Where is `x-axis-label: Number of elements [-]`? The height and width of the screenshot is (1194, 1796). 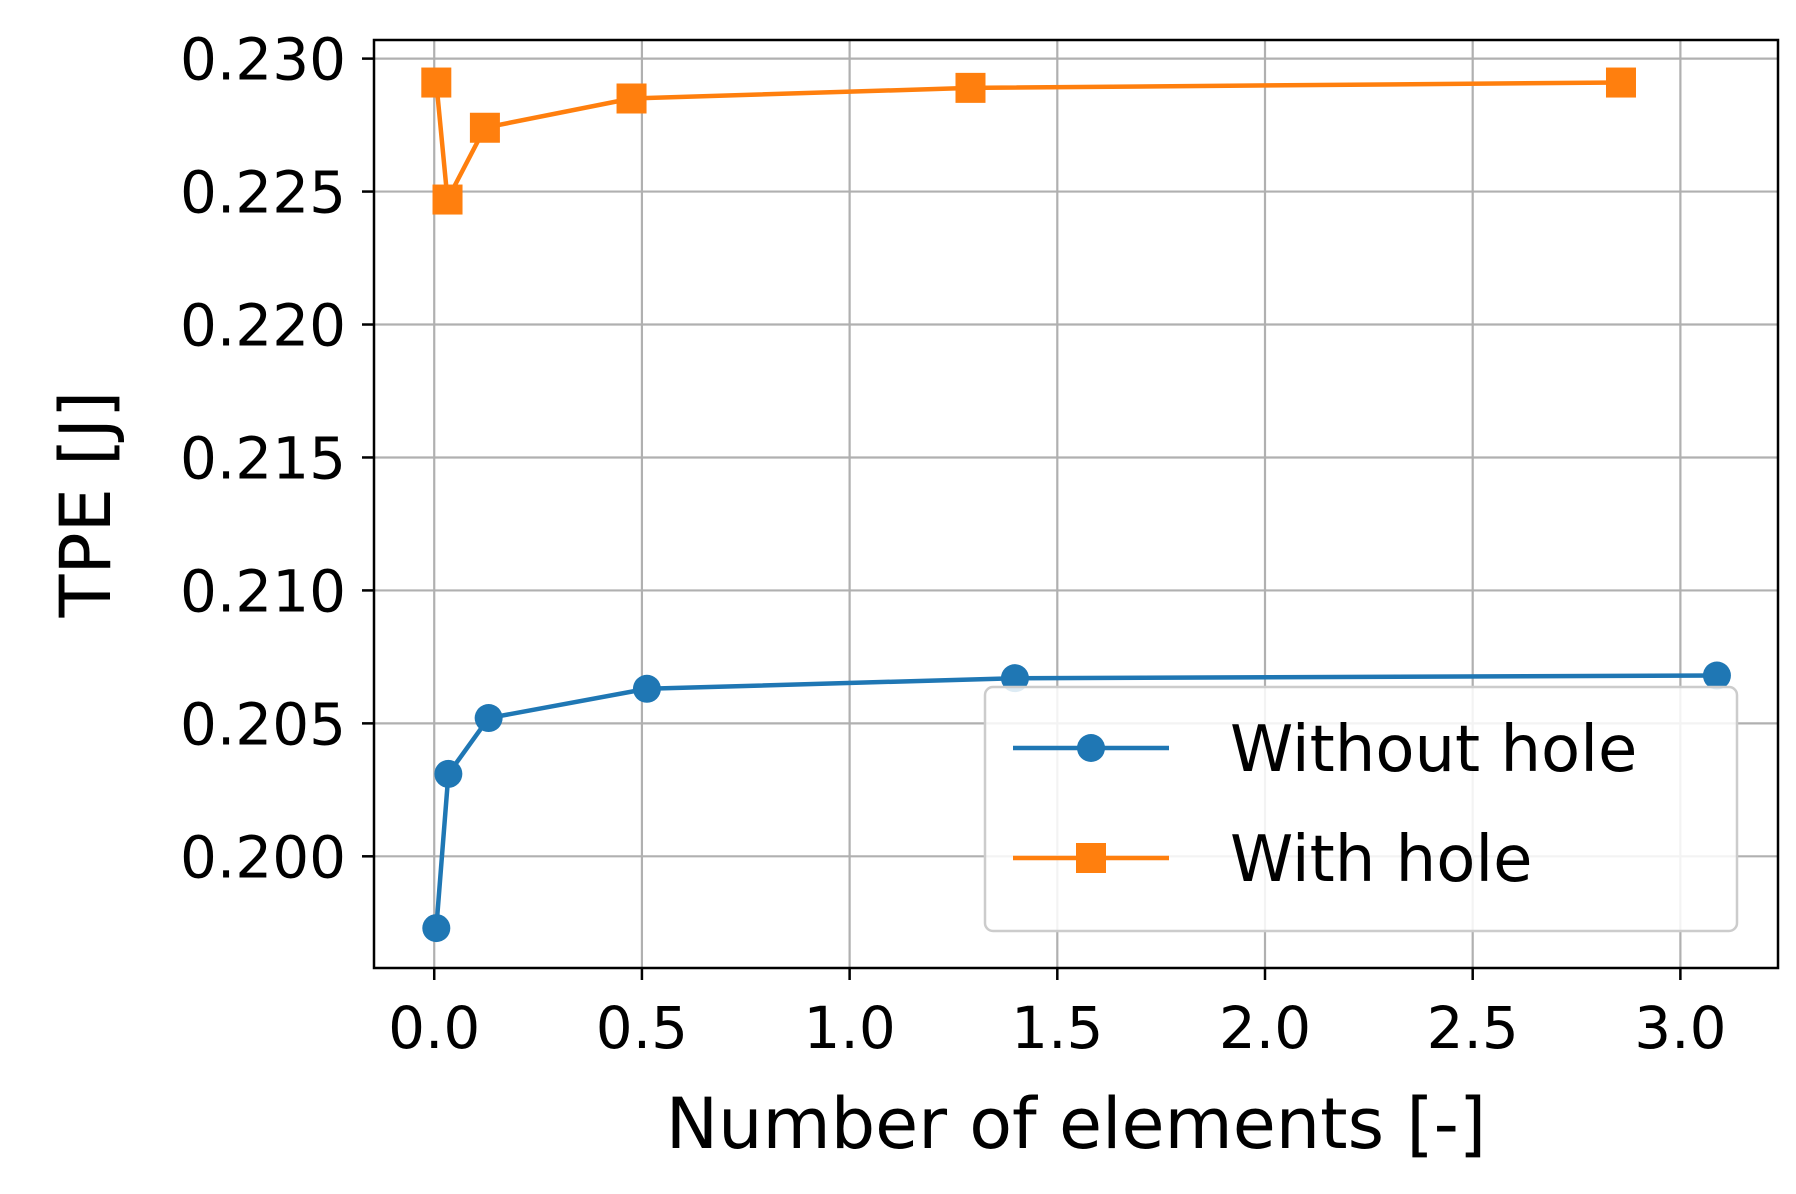
x-axis-label: Number of elements [-] is located at coordinates (1076, 1124).